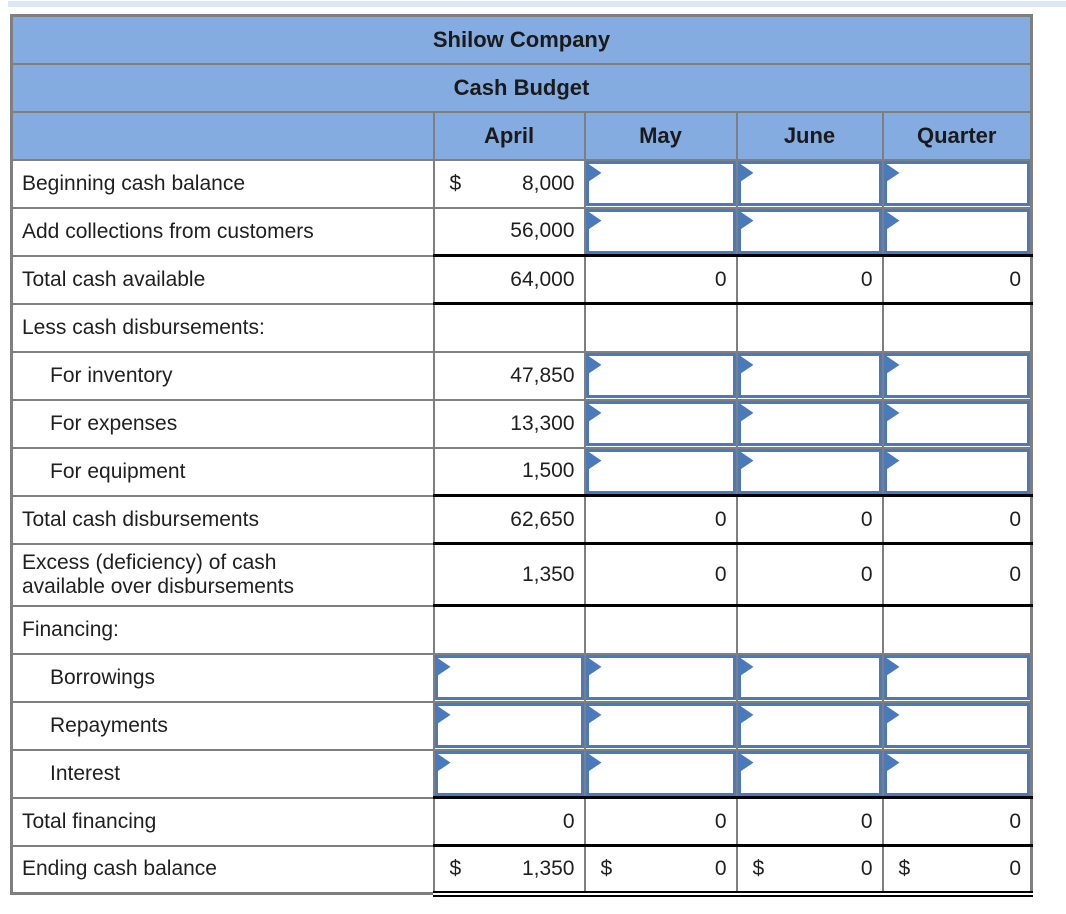 This screenshot has width=1066, height=914. Describe the element at coordinates (542, 423) in the screenshot. I see `cell-value: 13,300` at that location.